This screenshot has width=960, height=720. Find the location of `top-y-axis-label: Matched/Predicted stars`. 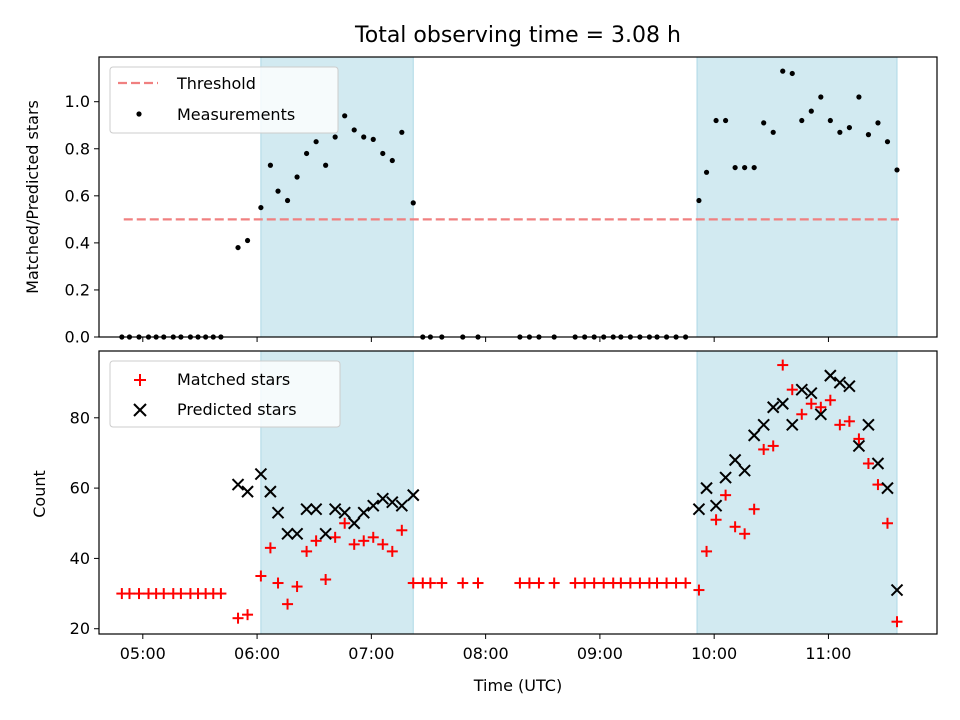

top-y-axis-label: Matched/Predicted stars is located at coordinates (32, 197).